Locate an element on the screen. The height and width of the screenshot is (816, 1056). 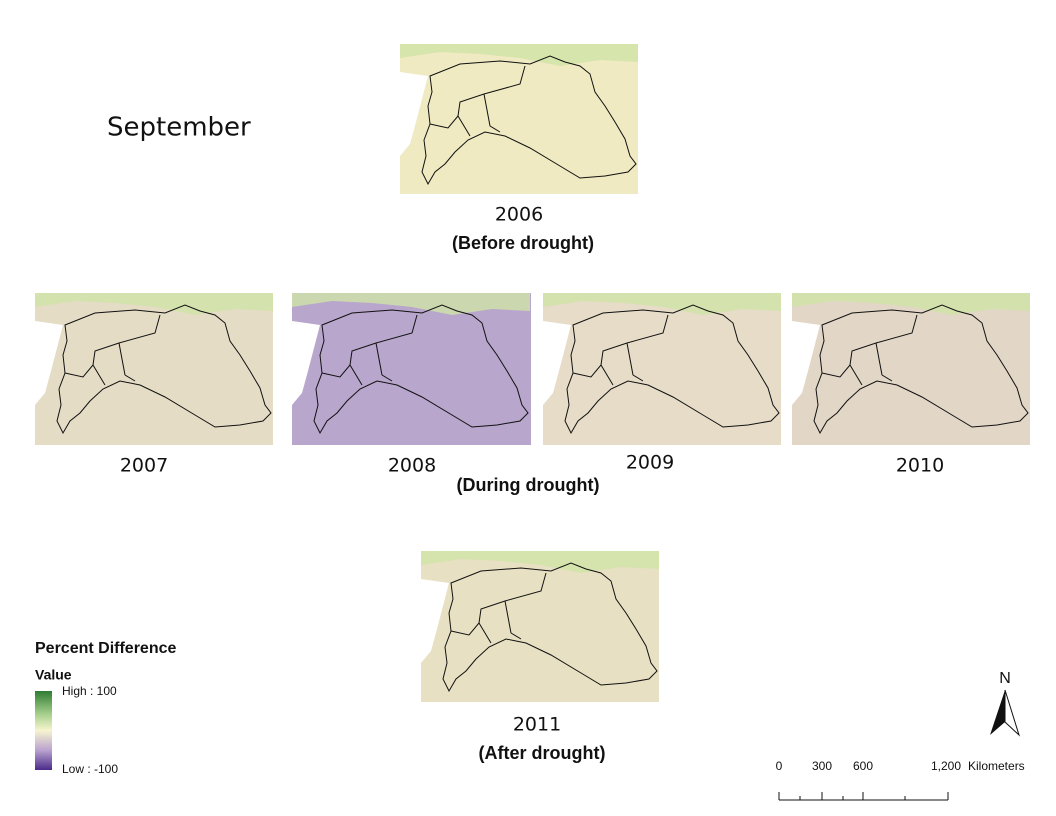
color-ramp is located at coordinates (43, 730).